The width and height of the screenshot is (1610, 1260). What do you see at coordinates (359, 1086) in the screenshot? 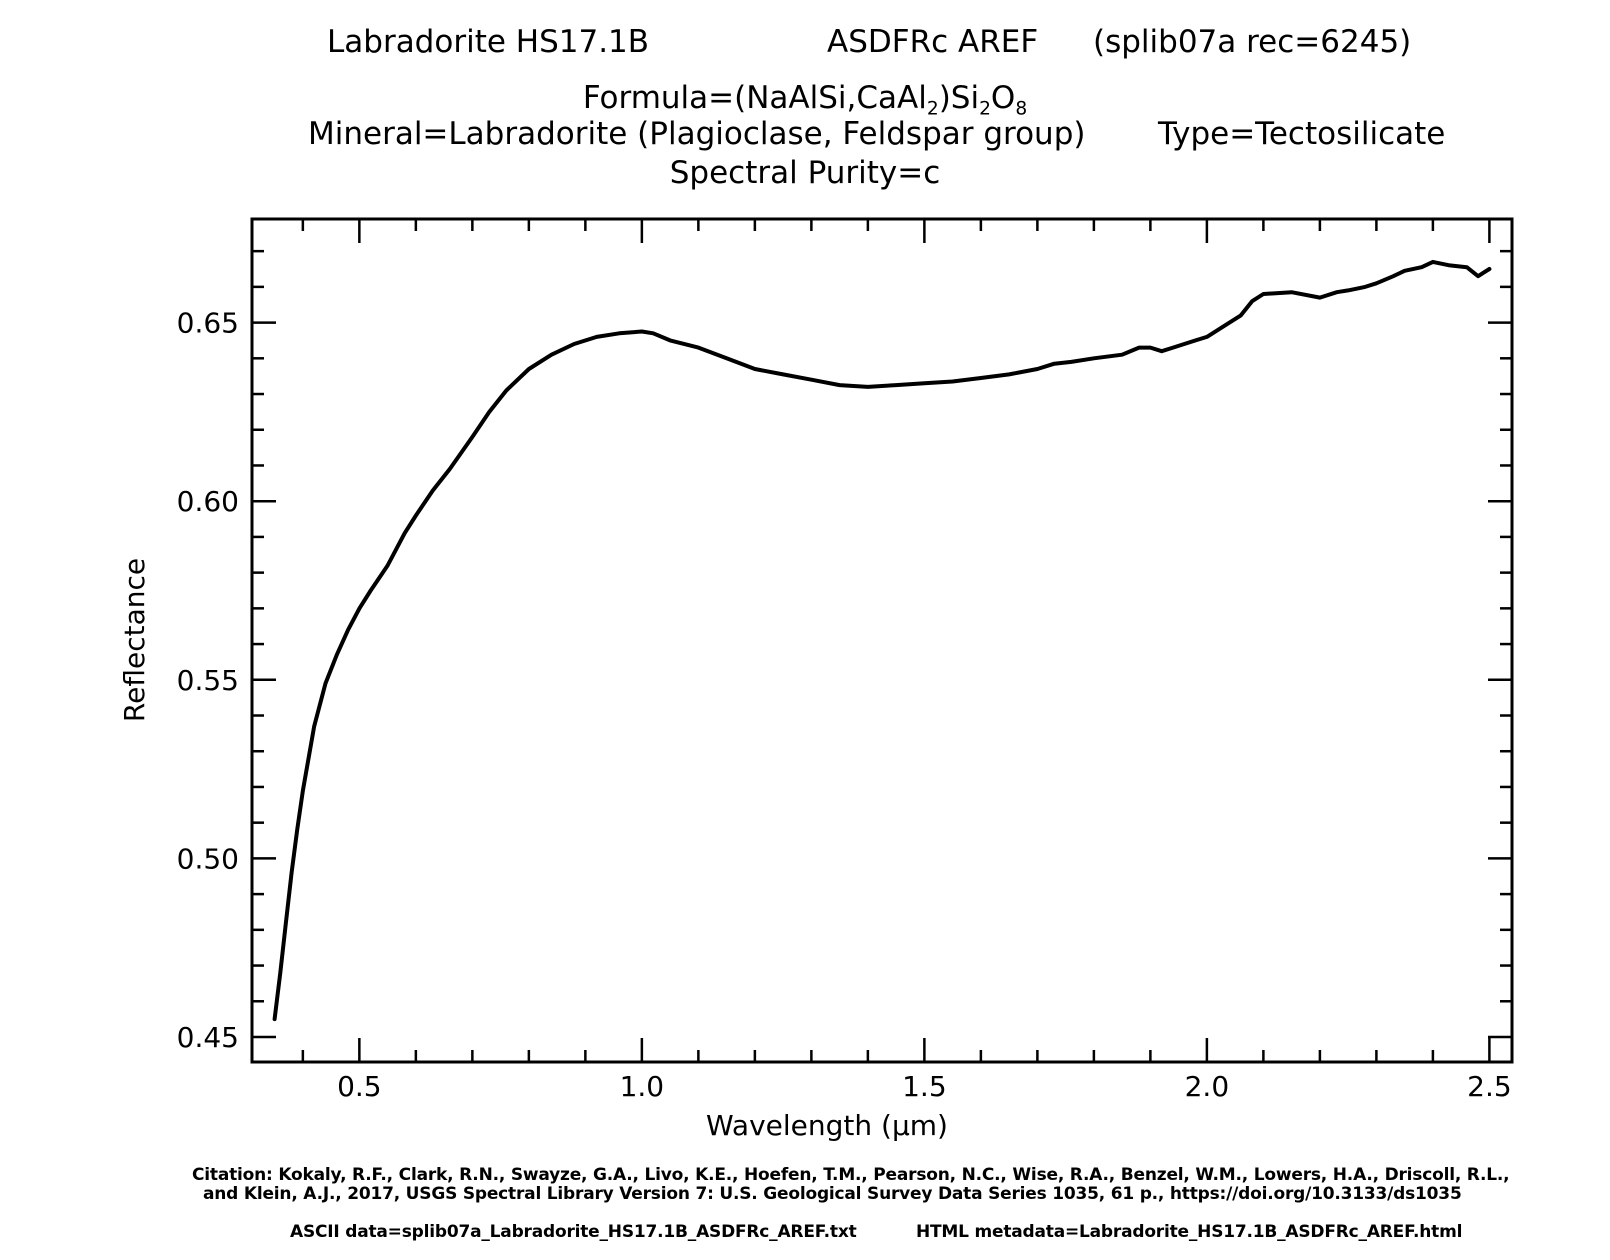
I see `x-tick-label: 0.5` at bounding box center [359, 1086].